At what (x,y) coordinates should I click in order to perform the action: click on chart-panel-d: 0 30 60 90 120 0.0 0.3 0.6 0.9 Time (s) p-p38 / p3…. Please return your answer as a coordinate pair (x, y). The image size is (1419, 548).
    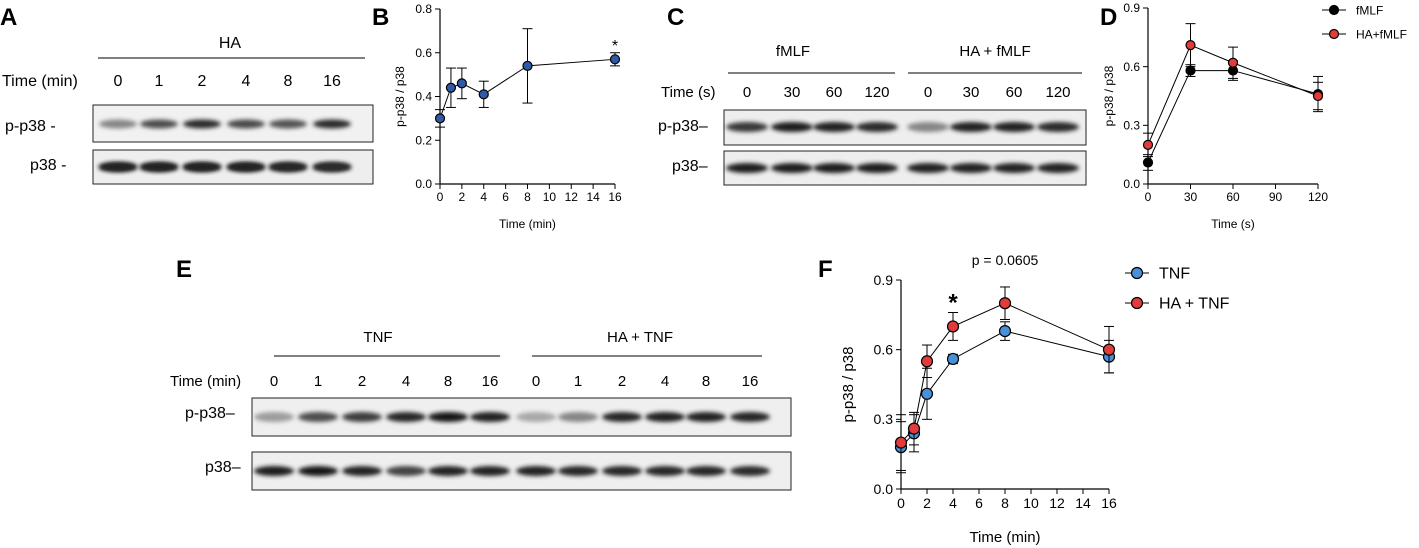
    Looking at the image, I should click on (1254, 116).